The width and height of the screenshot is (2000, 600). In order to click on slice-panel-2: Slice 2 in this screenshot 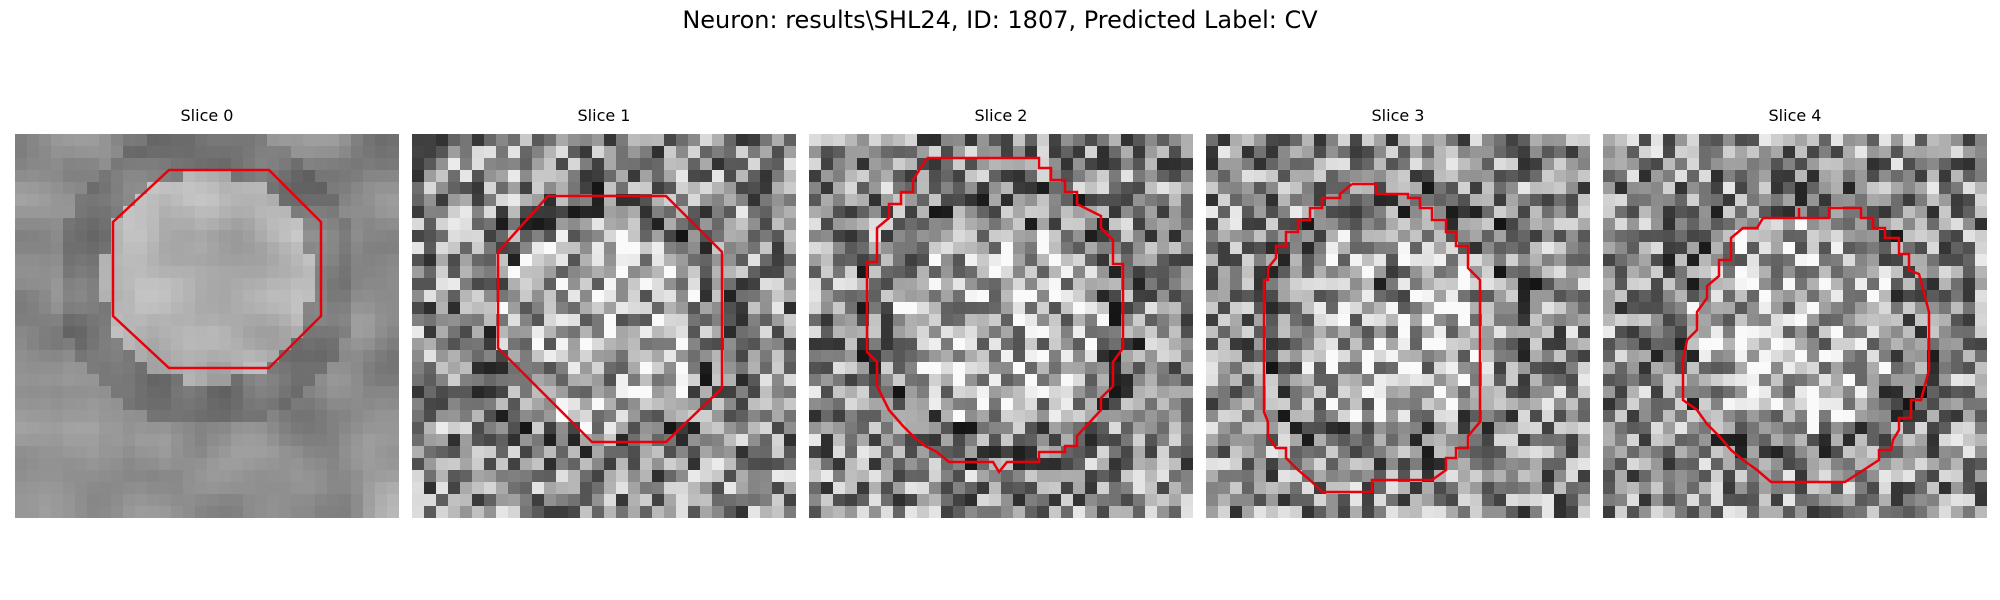, I will do `click(1001, 312)`.